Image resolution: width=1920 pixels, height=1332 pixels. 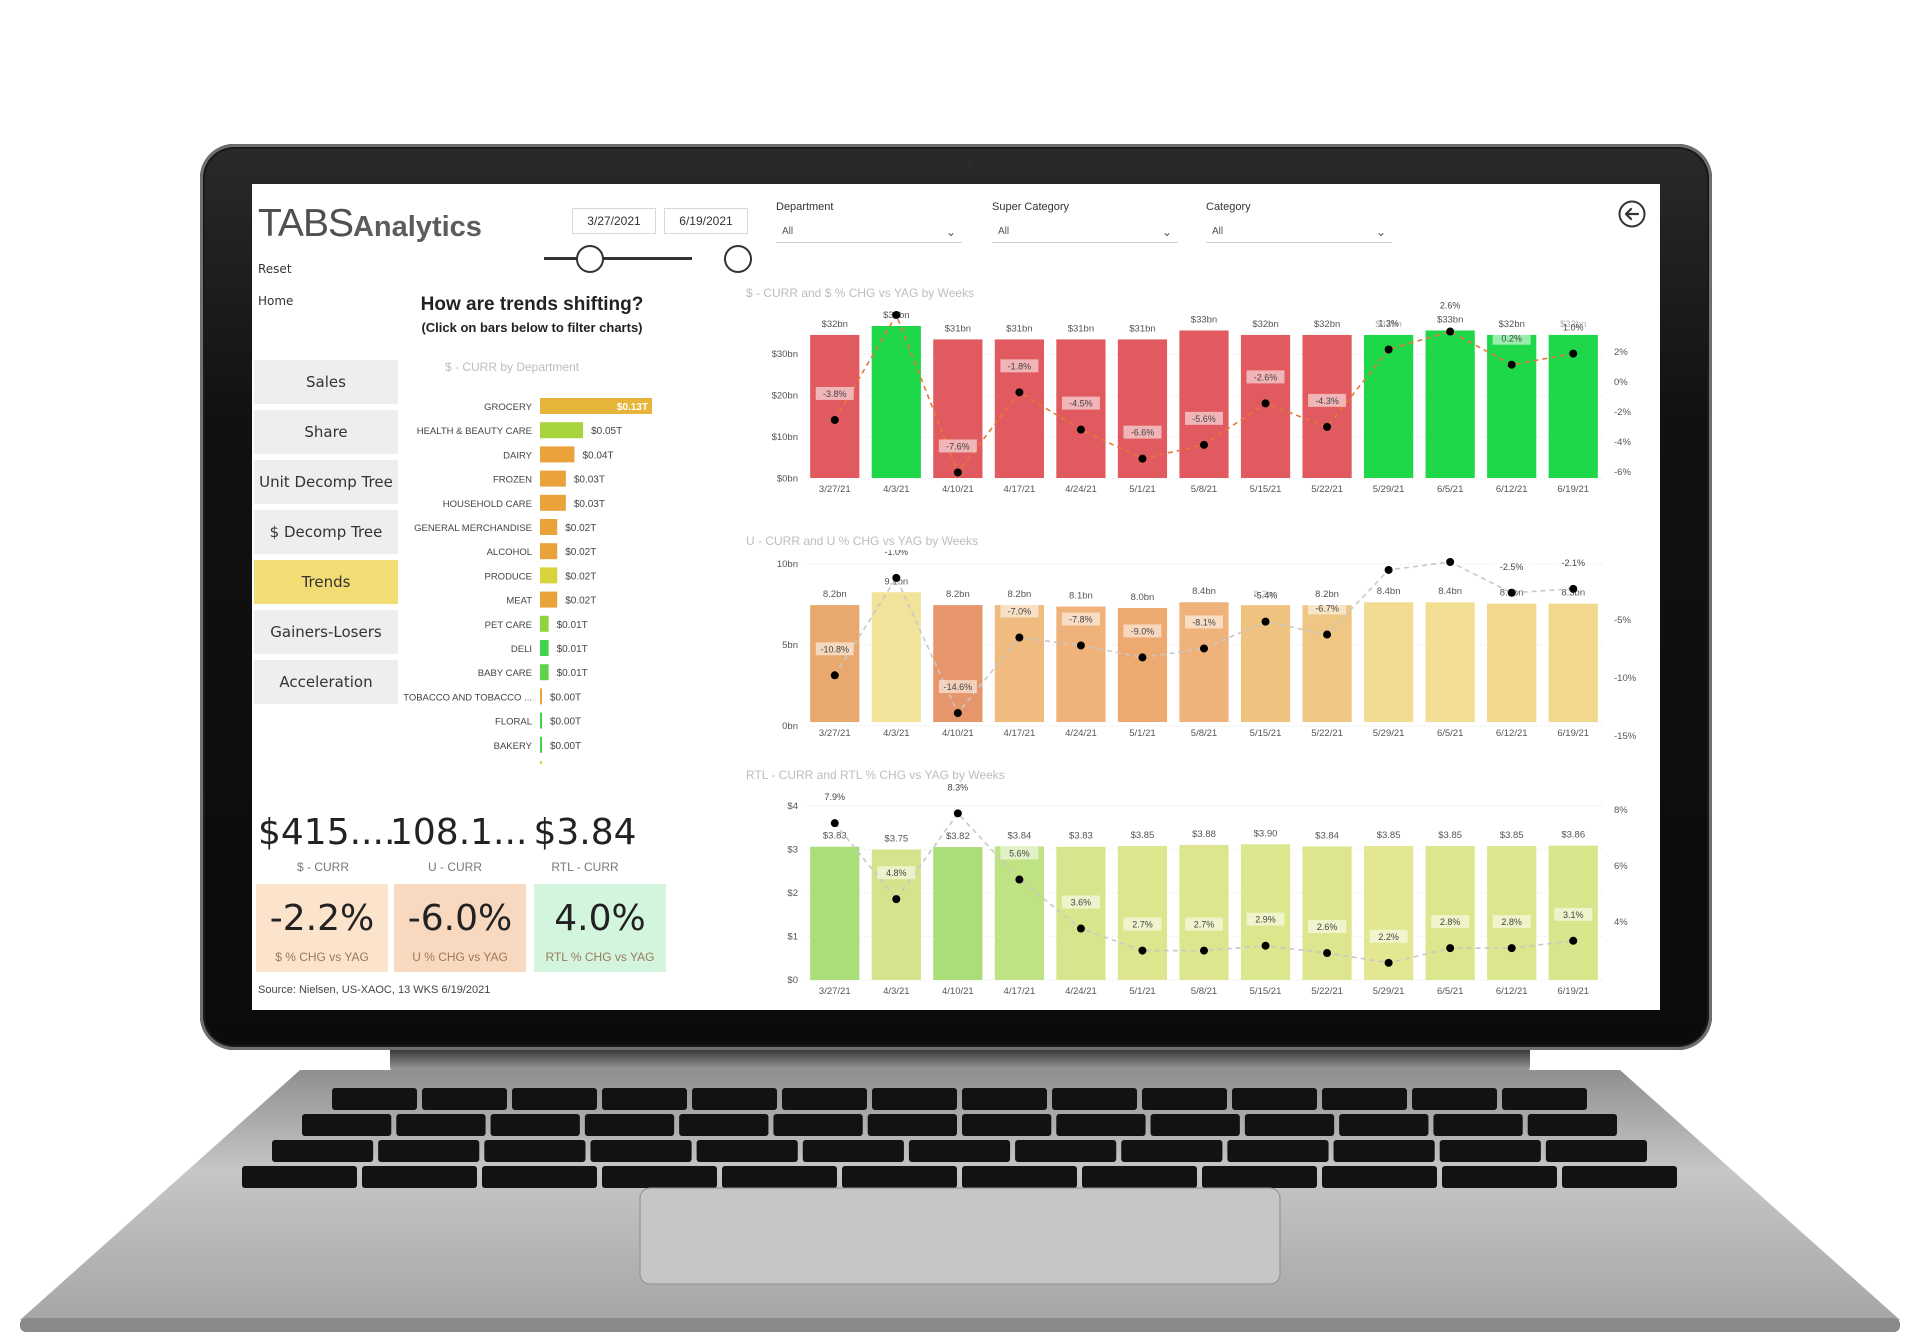 I want to click on date-start-input: 3/27/2021, so click(x=614, y=221).